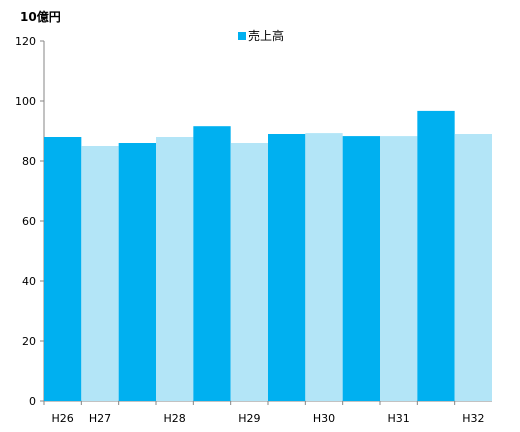 This screenshot has width=520, height=432. I want to click on y-tick-label: 20, so click(29, 341).